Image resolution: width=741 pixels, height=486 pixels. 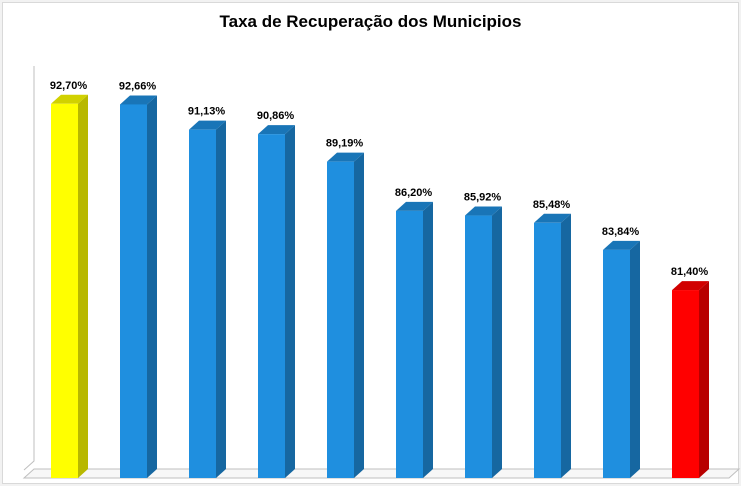 What do you see at coordinates (207, 112) in the screenshot?
I see `data-label: 91,13%` at bounding box center [207, 112].